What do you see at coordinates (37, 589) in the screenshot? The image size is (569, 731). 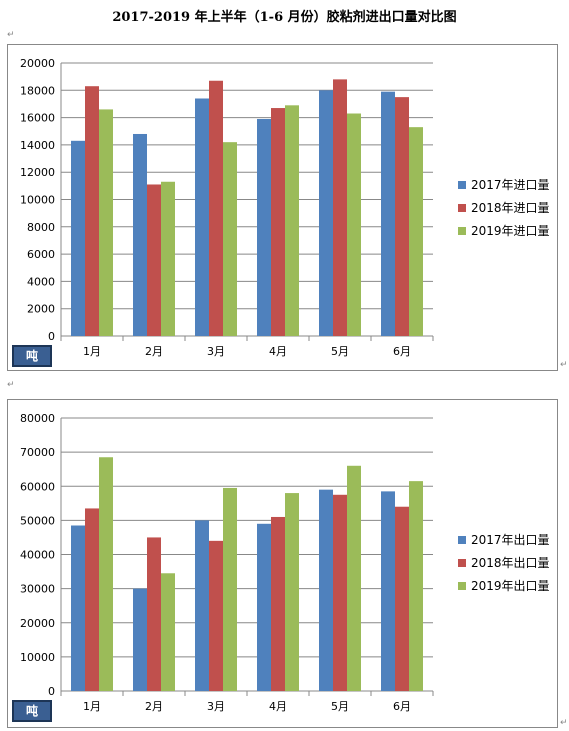 I see `y-tick-label: 30000` at bounding box center [37, 589].